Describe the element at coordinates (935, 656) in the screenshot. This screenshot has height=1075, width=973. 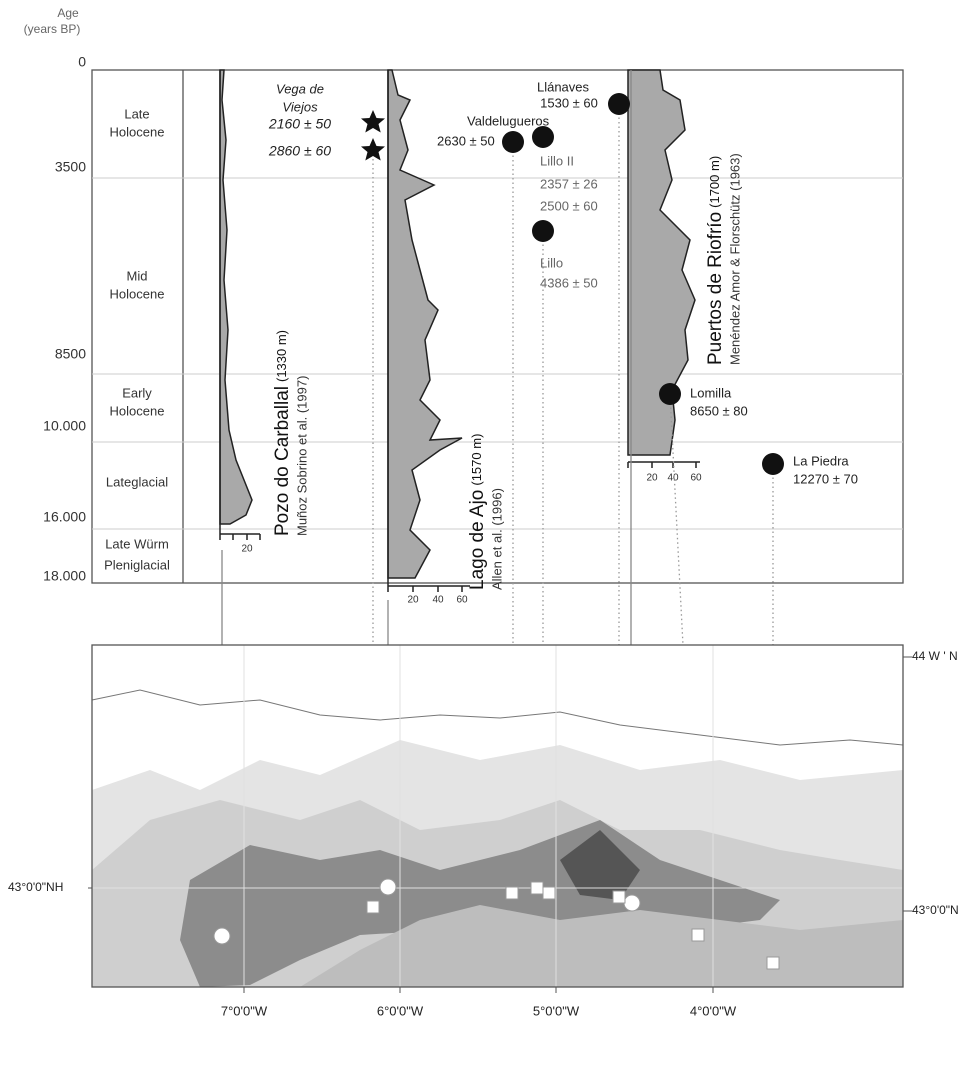
I see `lat-label: 44 W ' N` at that location.